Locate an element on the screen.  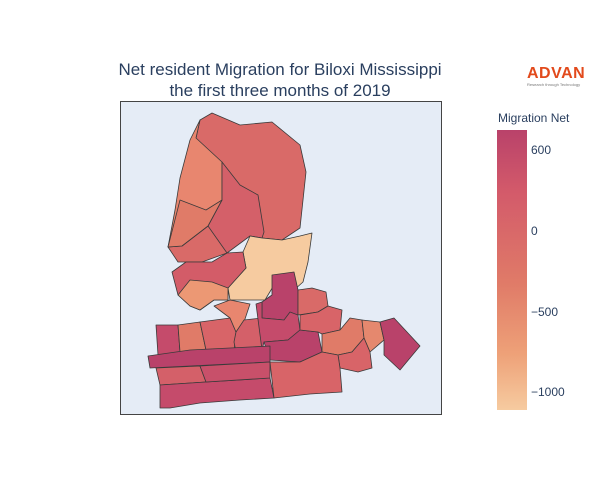
tract-band-c2 is located at coordinates (278, 326).